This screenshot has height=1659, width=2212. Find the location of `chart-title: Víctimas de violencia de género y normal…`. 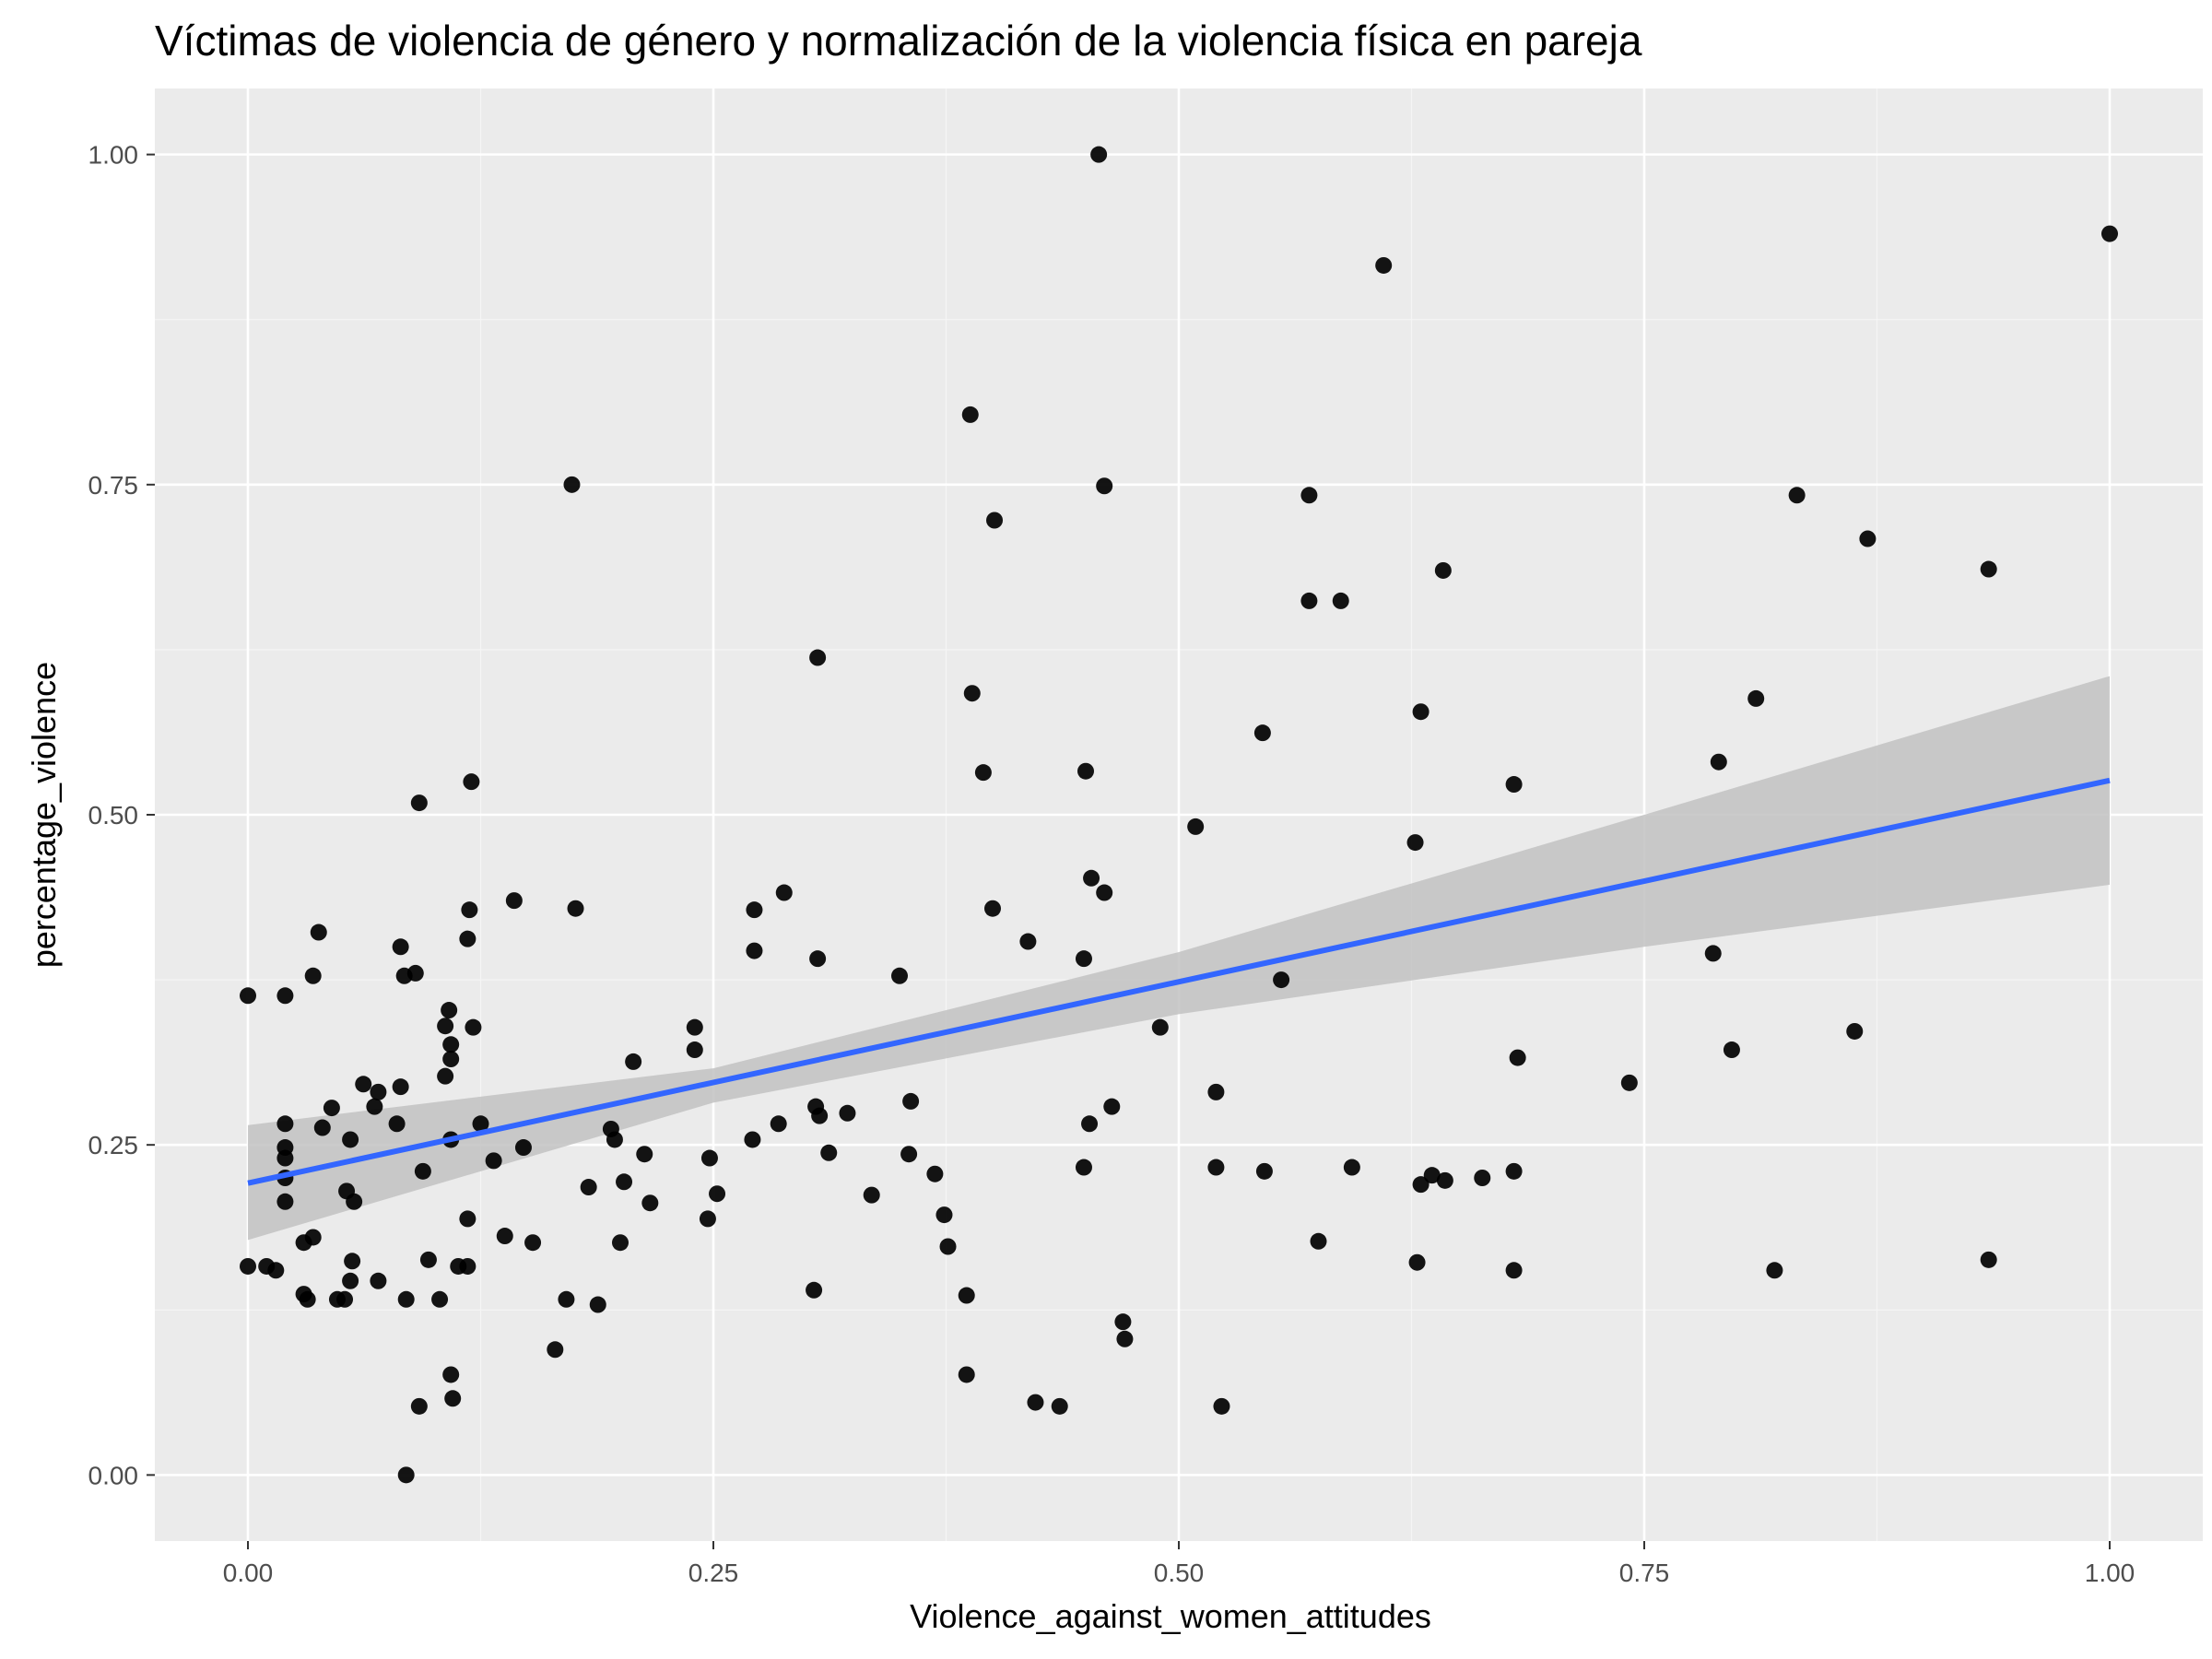

chart-title: Víctimas de violencia de género y normal… is located at coordinates (898, 41).